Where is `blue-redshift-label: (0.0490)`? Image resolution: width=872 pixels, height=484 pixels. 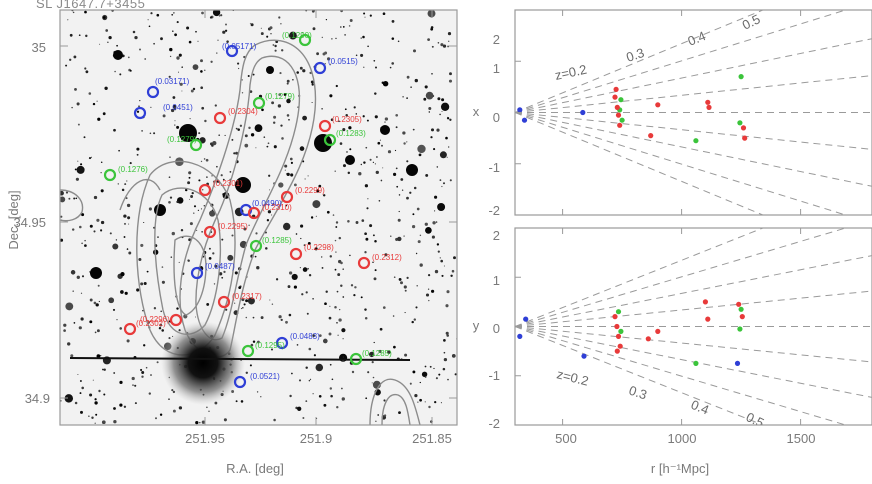 blue-redshift-label: (0.0490) is located at coordinates (267, 203).